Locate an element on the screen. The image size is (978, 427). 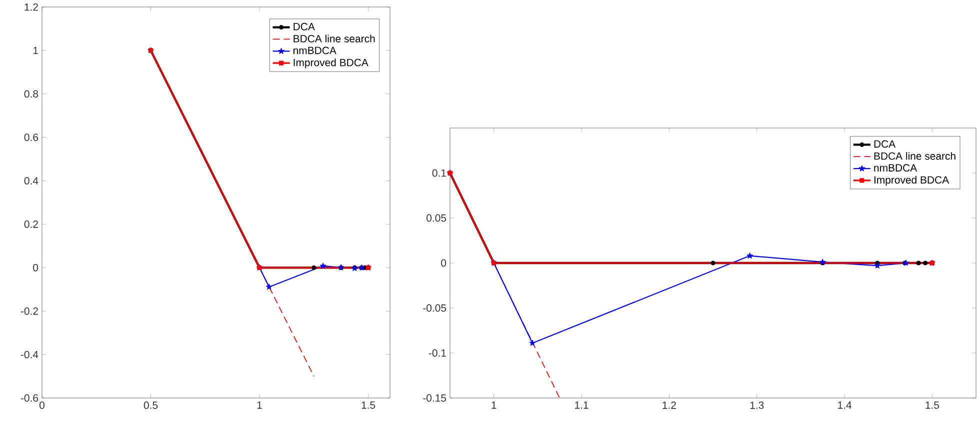
y-tick-label: 1 is located at coordinates (35, 50).